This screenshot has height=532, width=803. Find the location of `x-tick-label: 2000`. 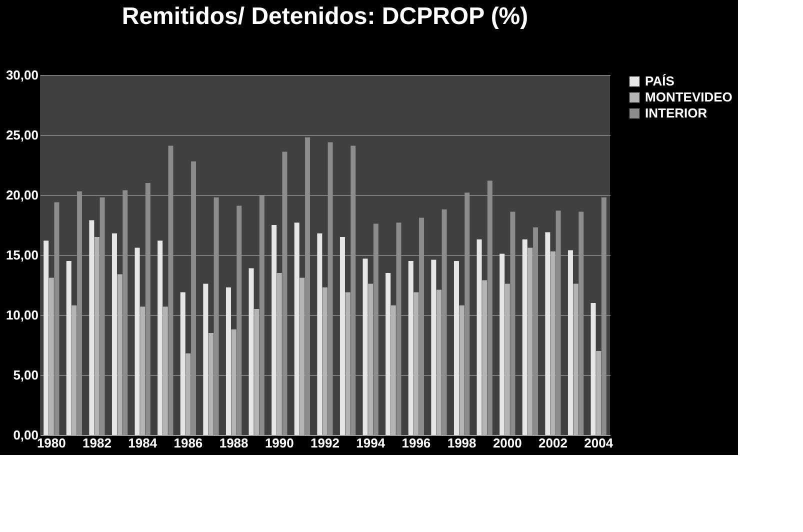

x-tick-label: 2000 is located at coordinates (507, 443).